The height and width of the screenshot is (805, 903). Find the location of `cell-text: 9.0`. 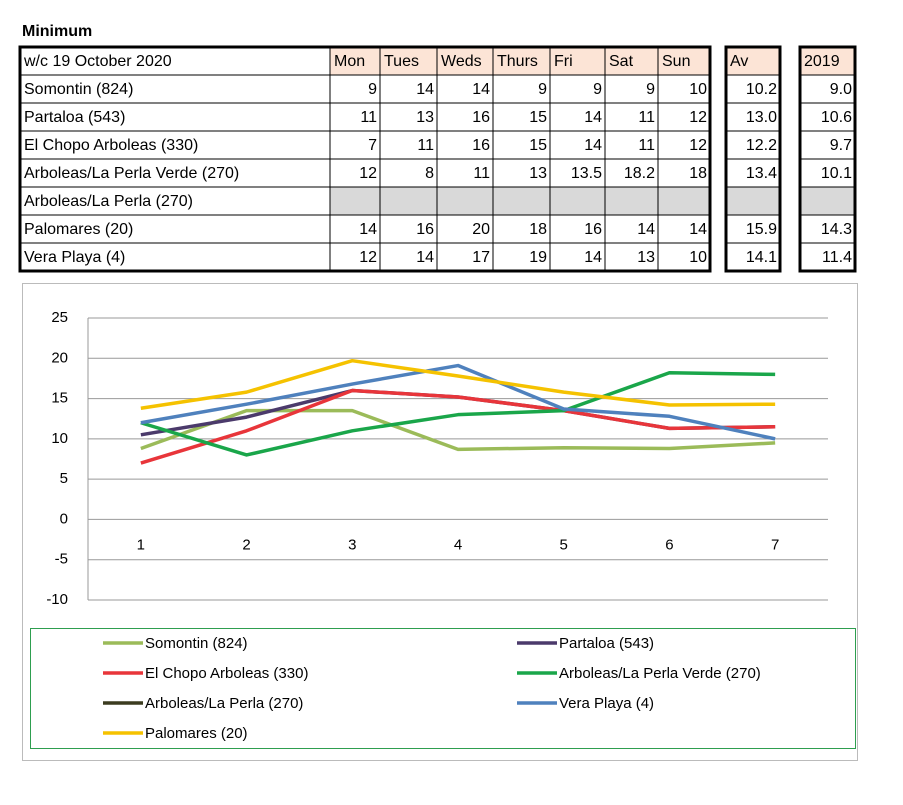

cell-text: 9.0 is located at coordinates (841, 89).